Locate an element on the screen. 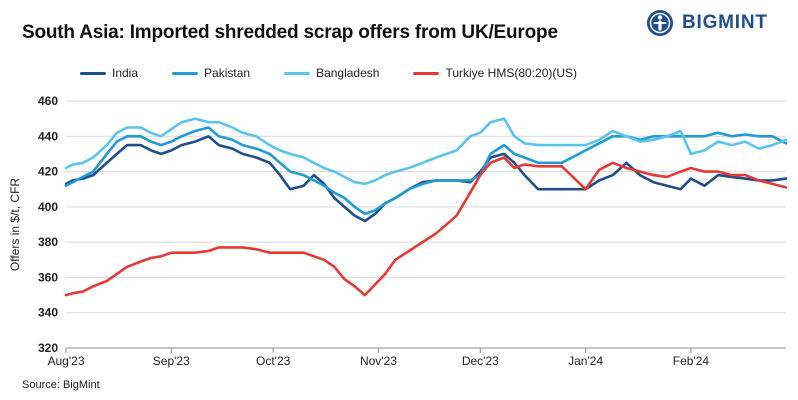 The width and height of the screenshot is (798, 400). y-tick-label: 340 is located at coordinates (48, 313).